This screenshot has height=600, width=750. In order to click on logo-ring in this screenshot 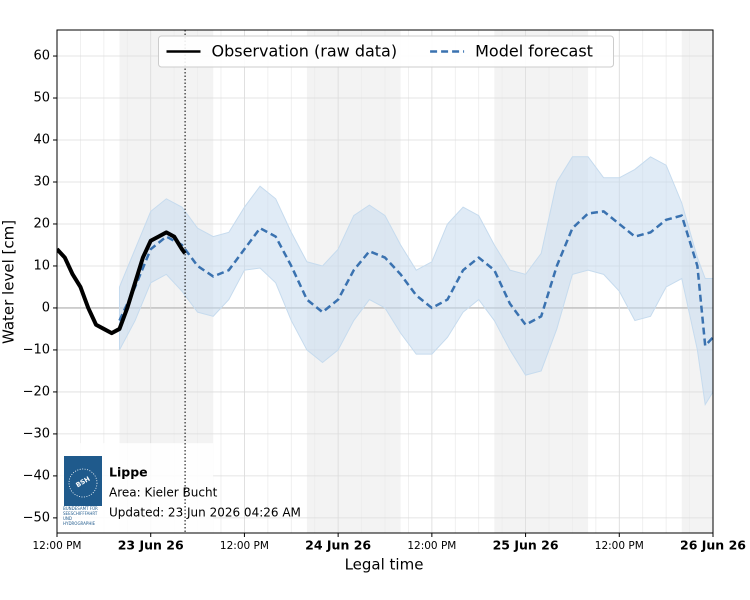, I will do `click(83, 483)`.